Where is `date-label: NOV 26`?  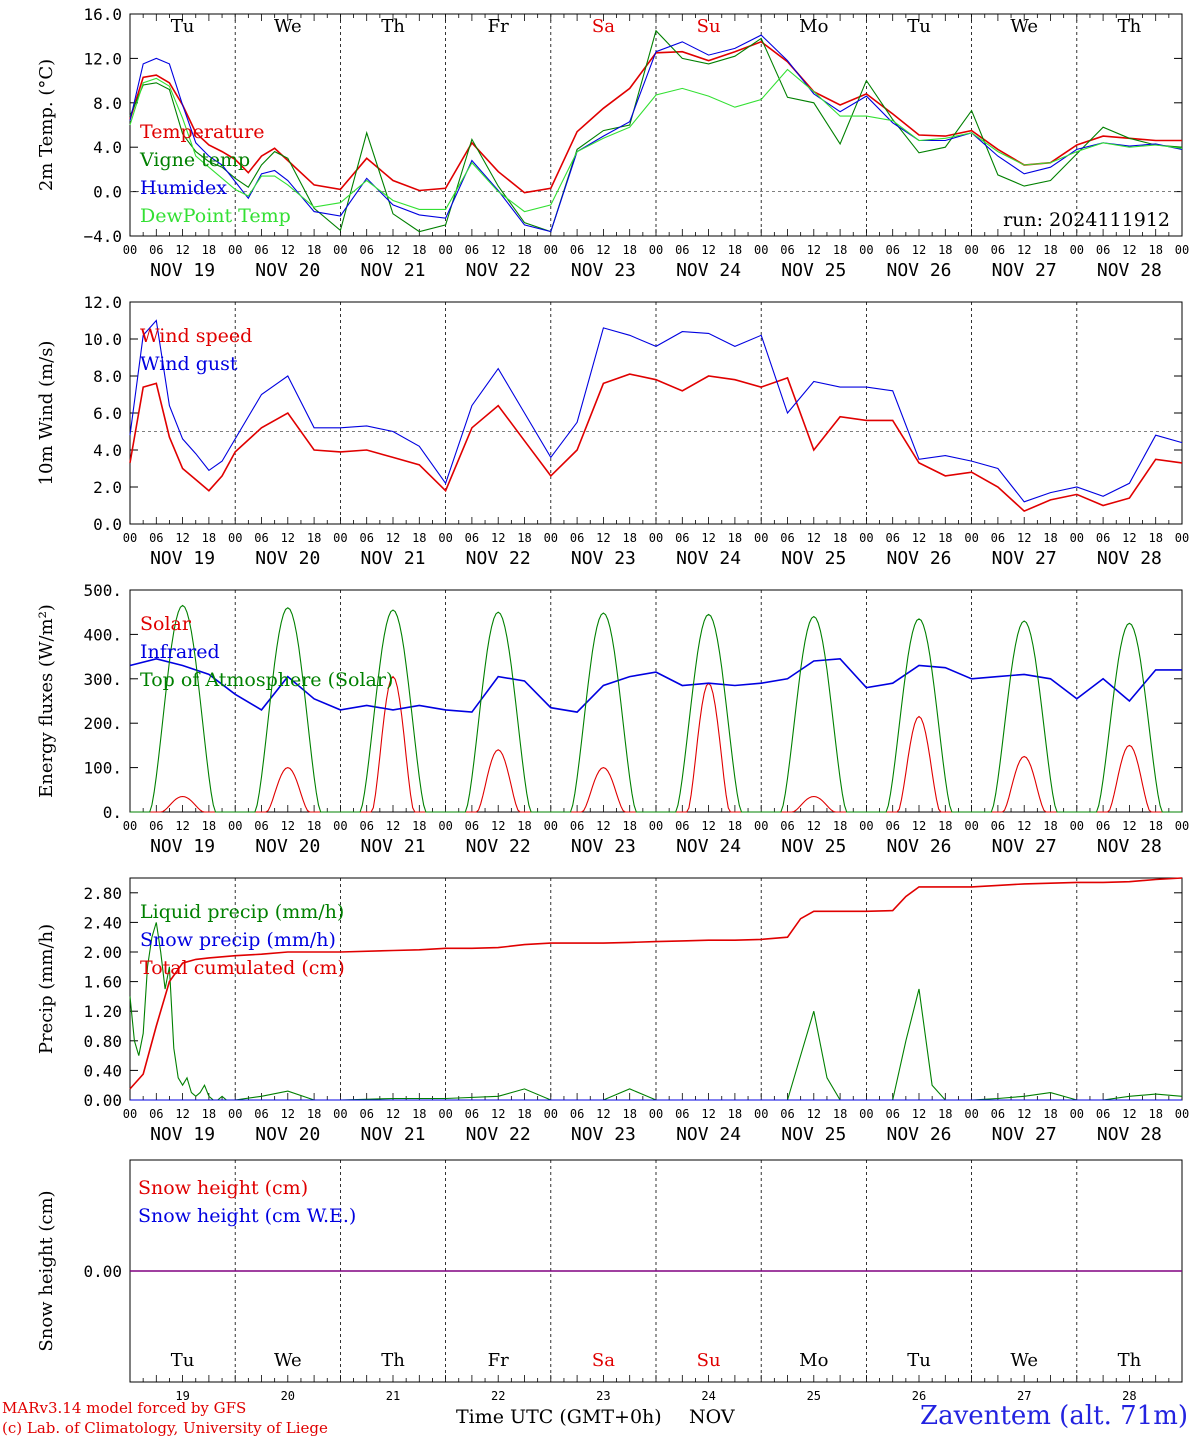 date-label: NOV 26 is located at coordinates (918, 846).